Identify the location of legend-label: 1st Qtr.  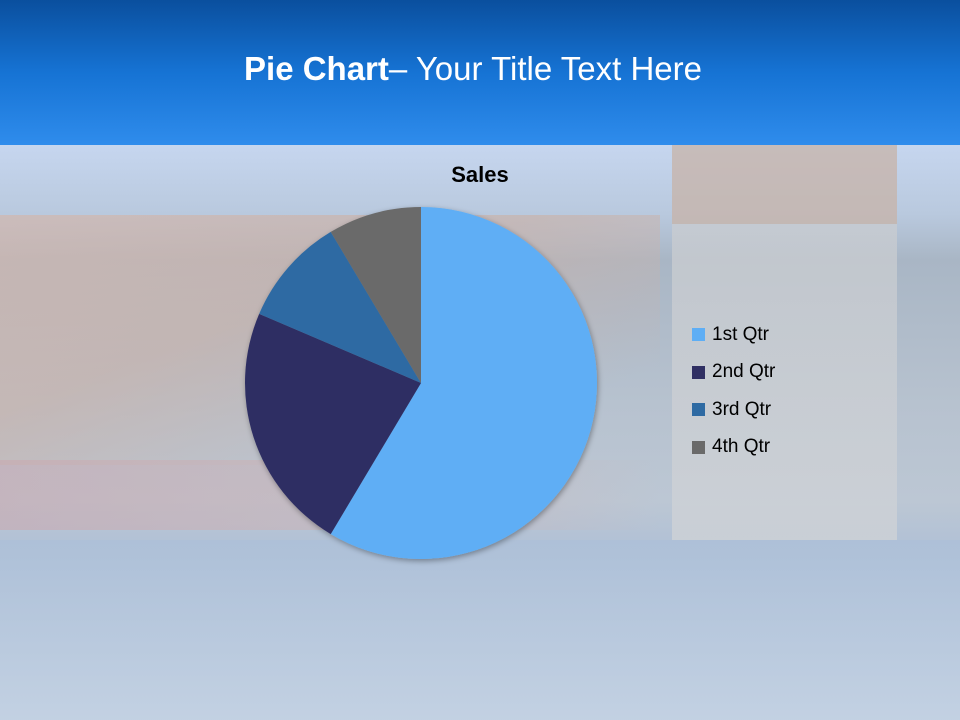
(741, 334).